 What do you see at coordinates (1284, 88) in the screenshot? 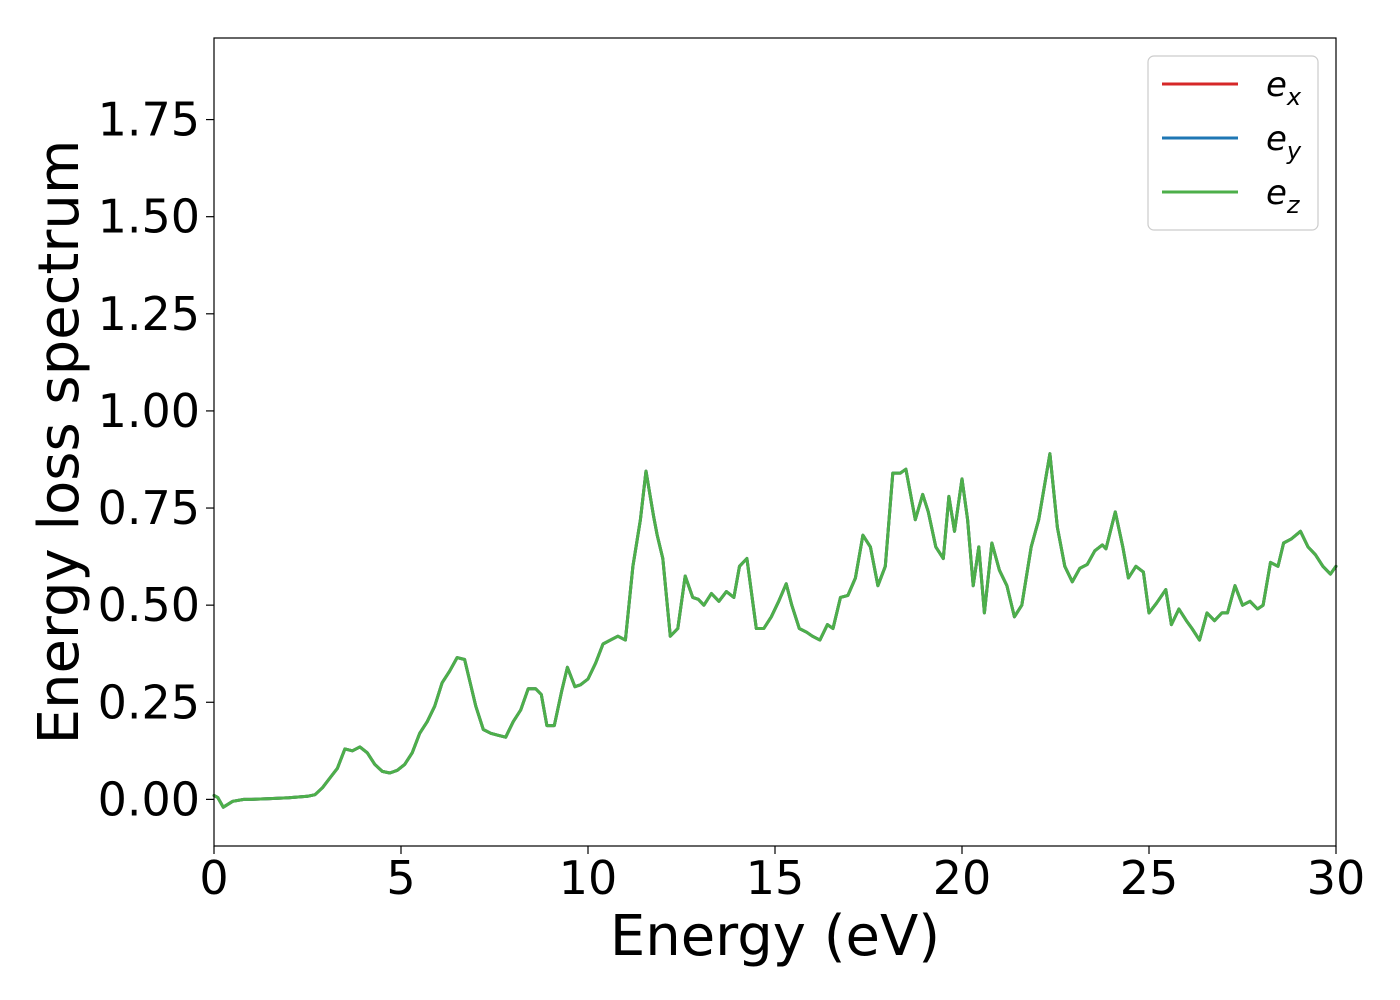
I see `legend-label-ex: ex` at bounding box center [1284, 88].